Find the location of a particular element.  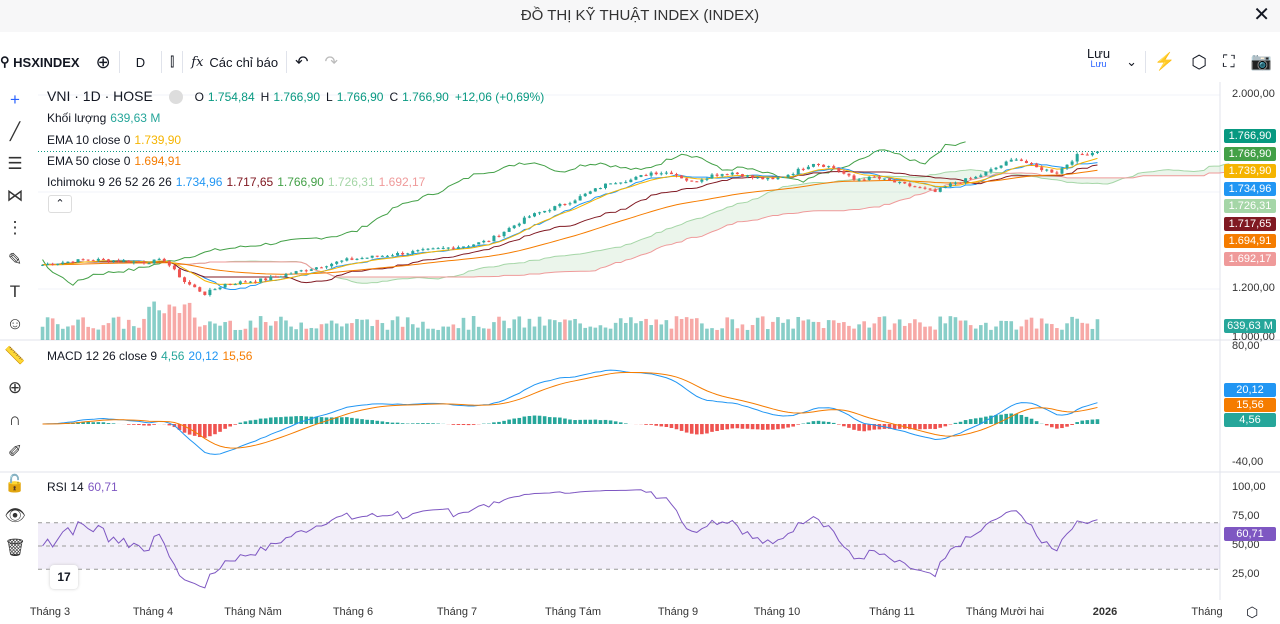

volume-name: Khối lượng is located at coordinates (77, 118).